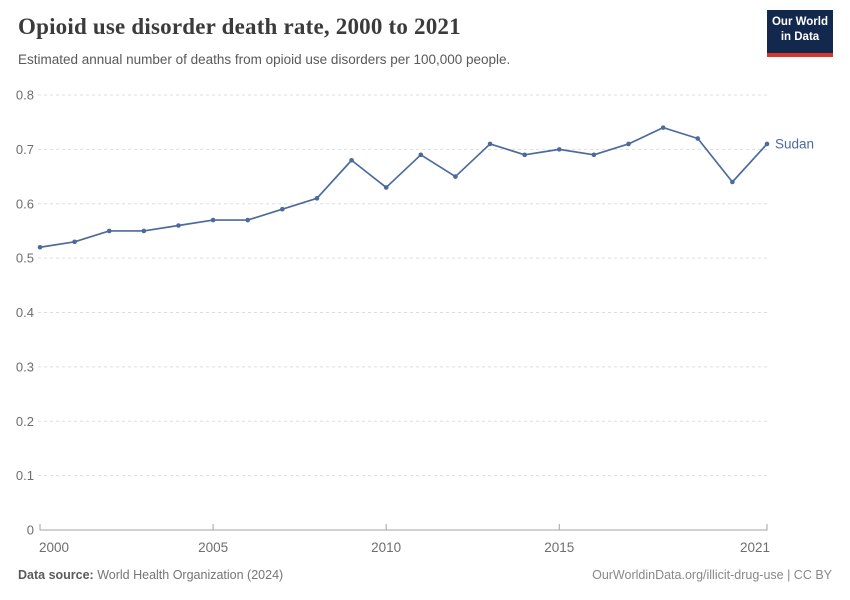 Image resolution: width=850 pixels, height=600 pixels. What do you see at coordinates (213, 547) in the screenshot?
I see `x-axis-tick-label: 2005` at bounding box center [213, 547].